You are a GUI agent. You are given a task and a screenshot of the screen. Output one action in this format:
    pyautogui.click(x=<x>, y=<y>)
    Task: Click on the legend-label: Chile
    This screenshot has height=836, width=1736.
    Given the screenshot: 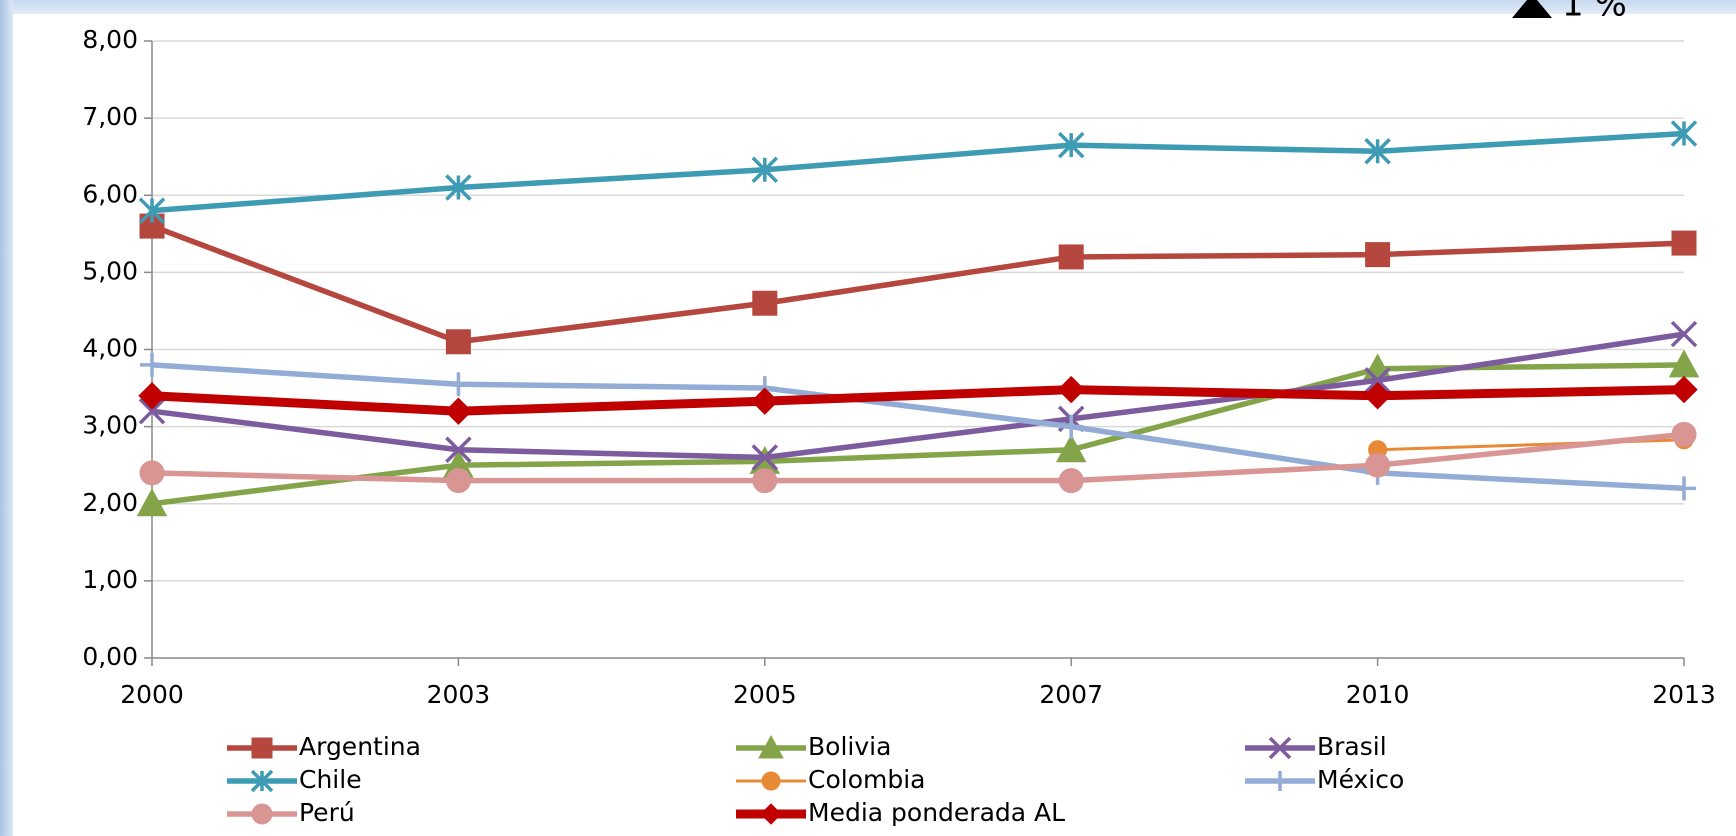 What is the action you would take?
    pyautogui.click(x=330, y=779)
    